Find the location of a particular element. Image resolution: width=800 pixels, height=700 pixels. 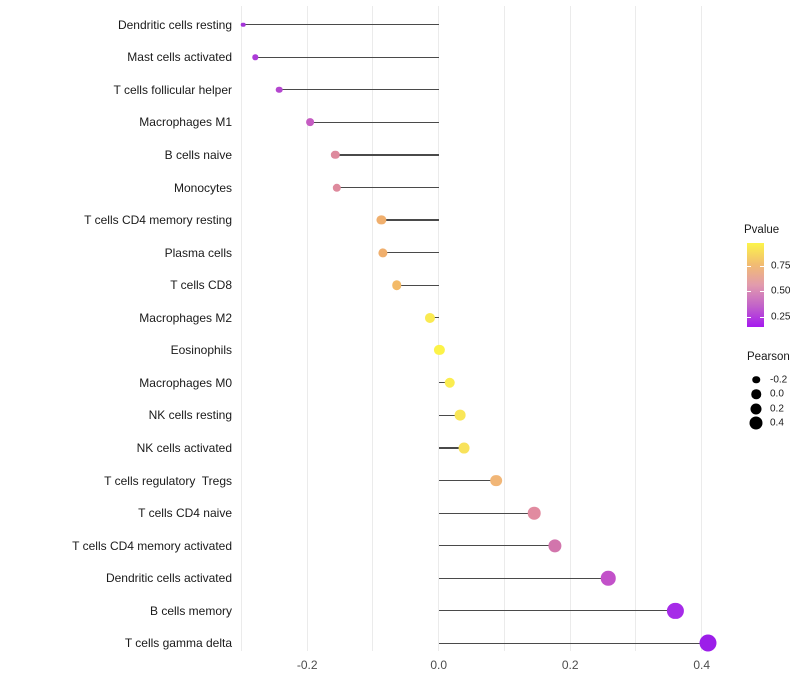

category-label: NK cells activated is located at coordinates (184, 447).